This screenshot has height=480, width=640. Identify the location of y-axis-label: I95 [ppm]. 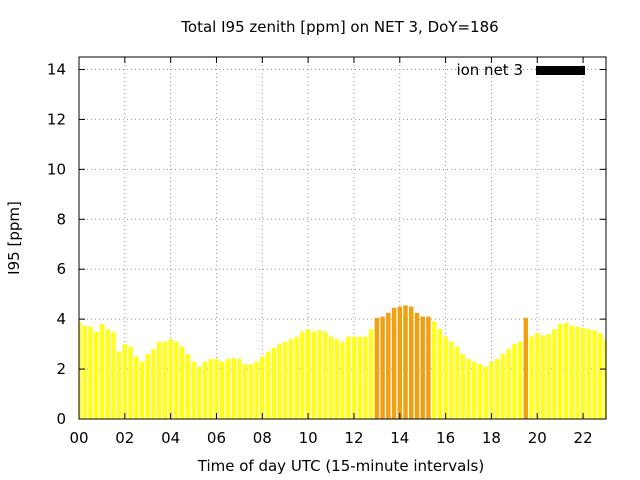
(14, 238).